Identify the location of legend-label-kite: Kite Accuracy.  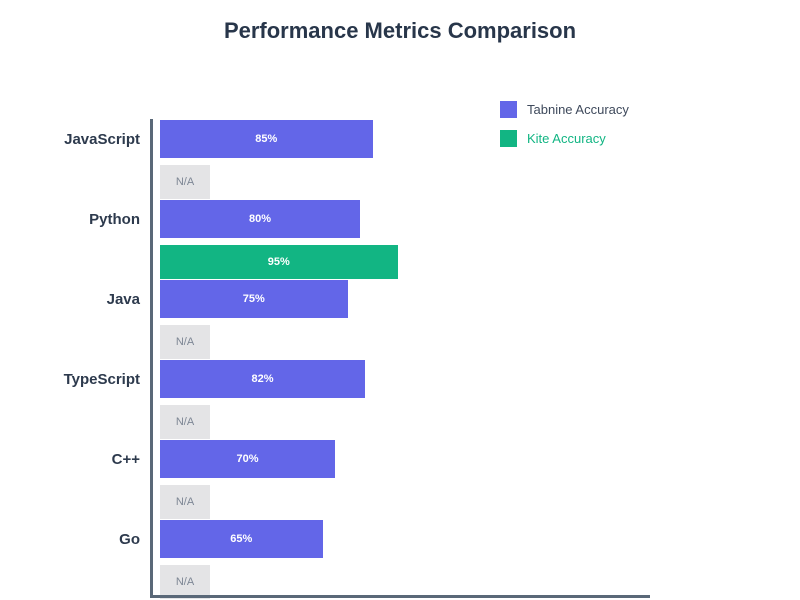
(566, 138).